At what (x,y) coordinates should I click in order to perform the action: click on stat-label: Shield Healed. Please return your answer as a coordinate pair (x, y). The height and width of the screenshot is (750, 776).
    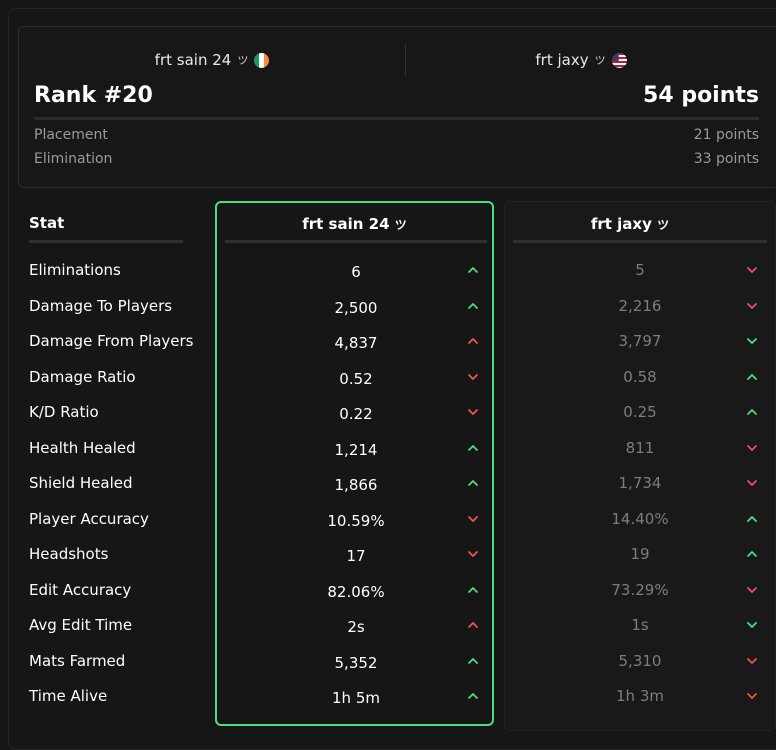
    Looking at the image, I should click on (81, 483).